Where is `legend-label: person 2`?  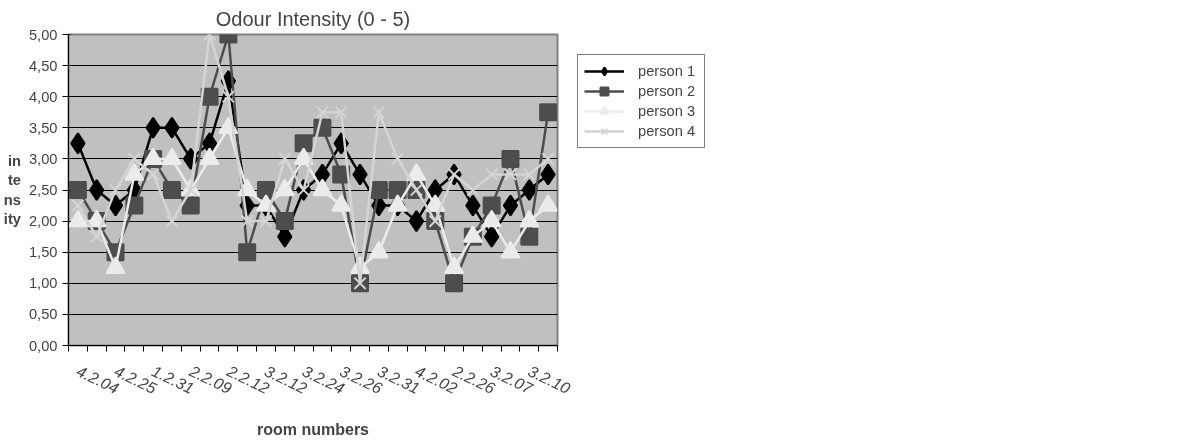
legend-label: person 2 is located at coordinates (667, 91).